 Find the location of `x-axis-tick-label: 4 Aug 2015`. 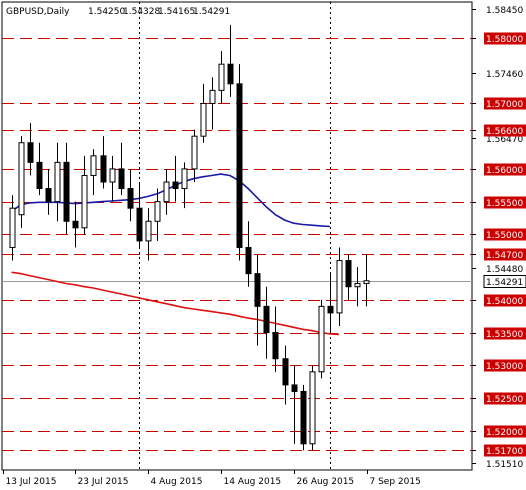

x-axis-tick-label: 4 Aug 2015 is located at coordinates (177, 482).